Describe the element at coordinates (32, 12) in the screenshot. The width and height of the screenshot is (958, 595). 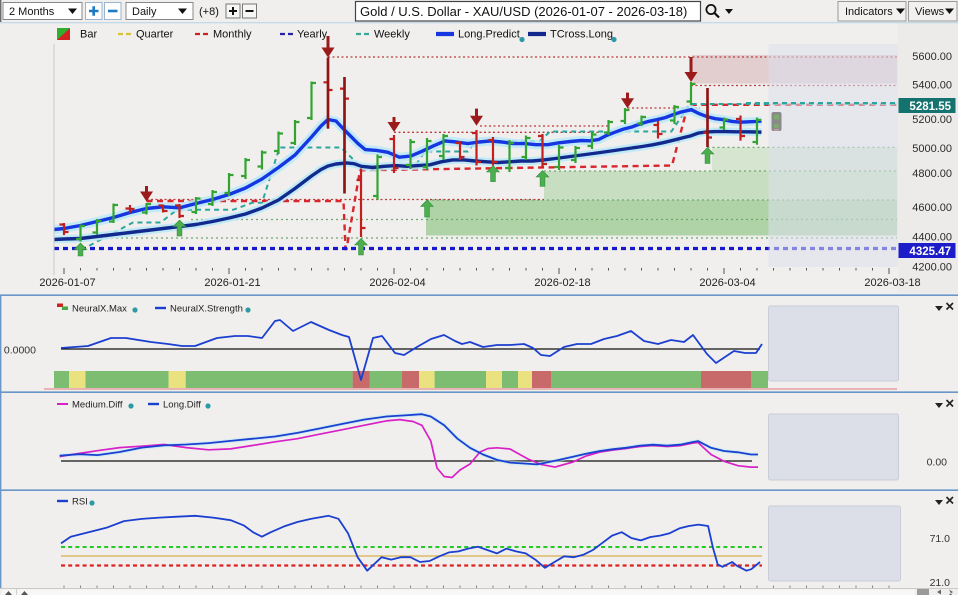
I see `svg-text: 2 Months` at that location.